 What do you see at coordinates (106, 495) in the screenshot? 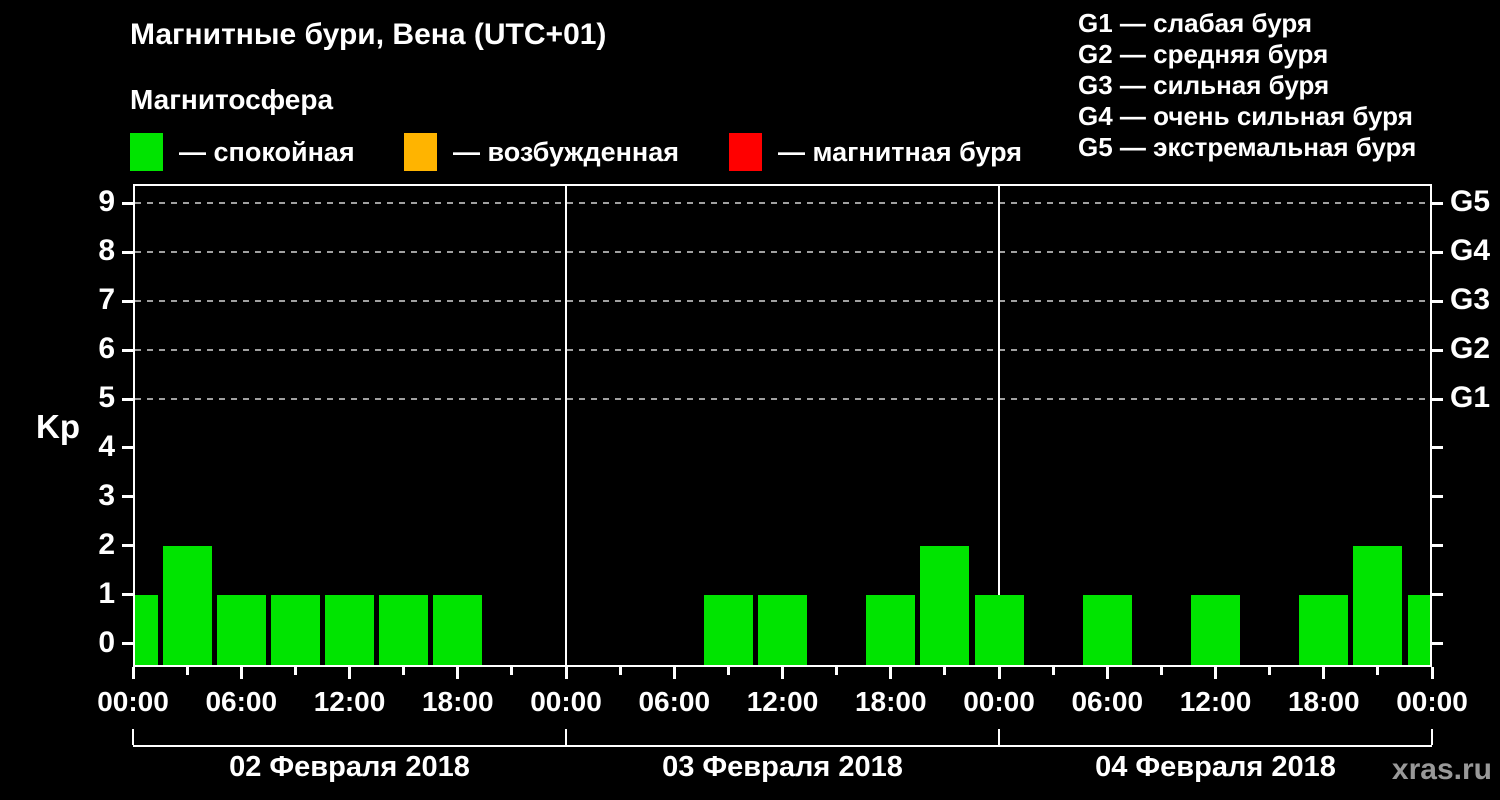
I see `y-tick-label: 3` at bounding box center [106, 495].